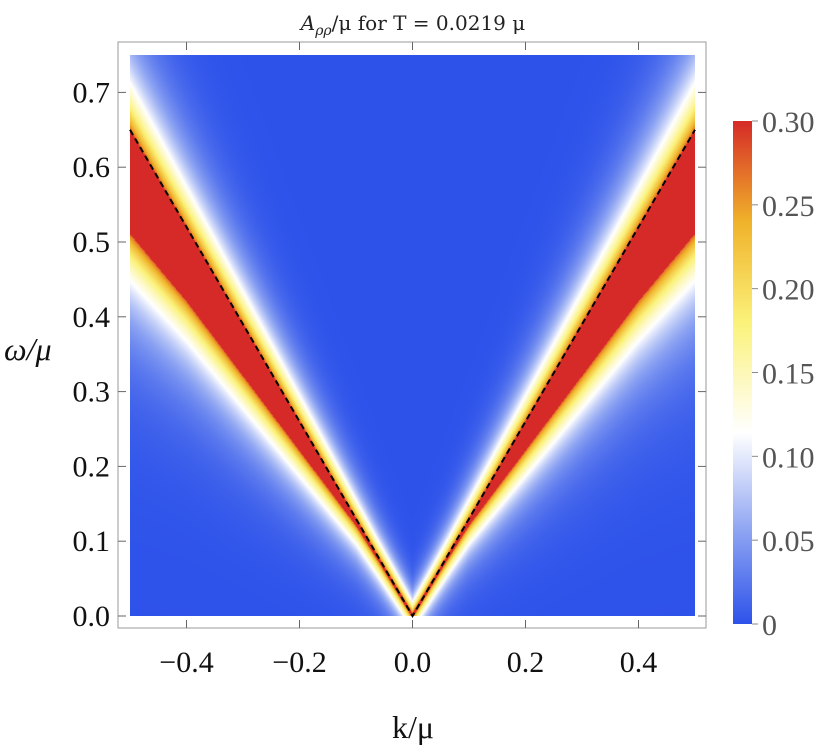  What do you see at coordinates (788, 290) in the screenshot?
I see `colorbar-tick-label: 0.20` at bounding box center [788, 290].